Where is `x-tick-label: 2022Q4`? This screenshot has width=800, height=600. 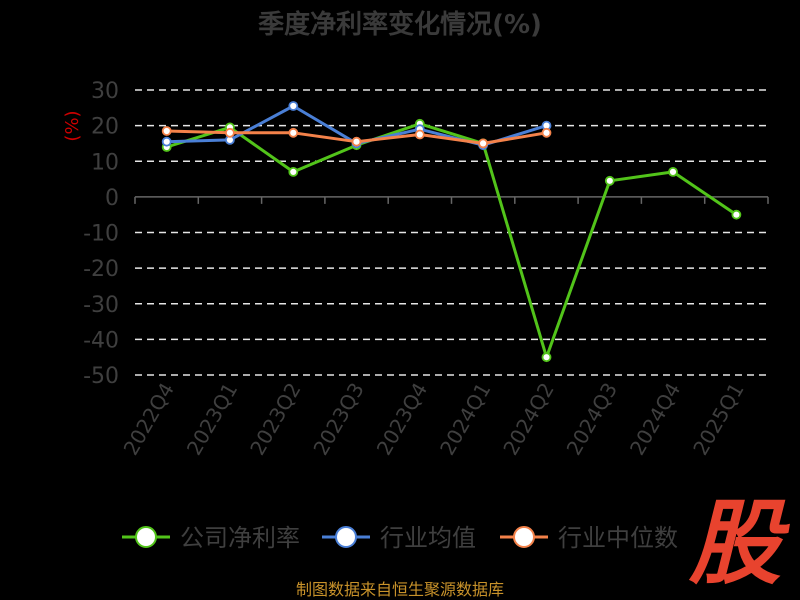
x-tick-label: 2022Q4 is located at coordinates (149, 419).